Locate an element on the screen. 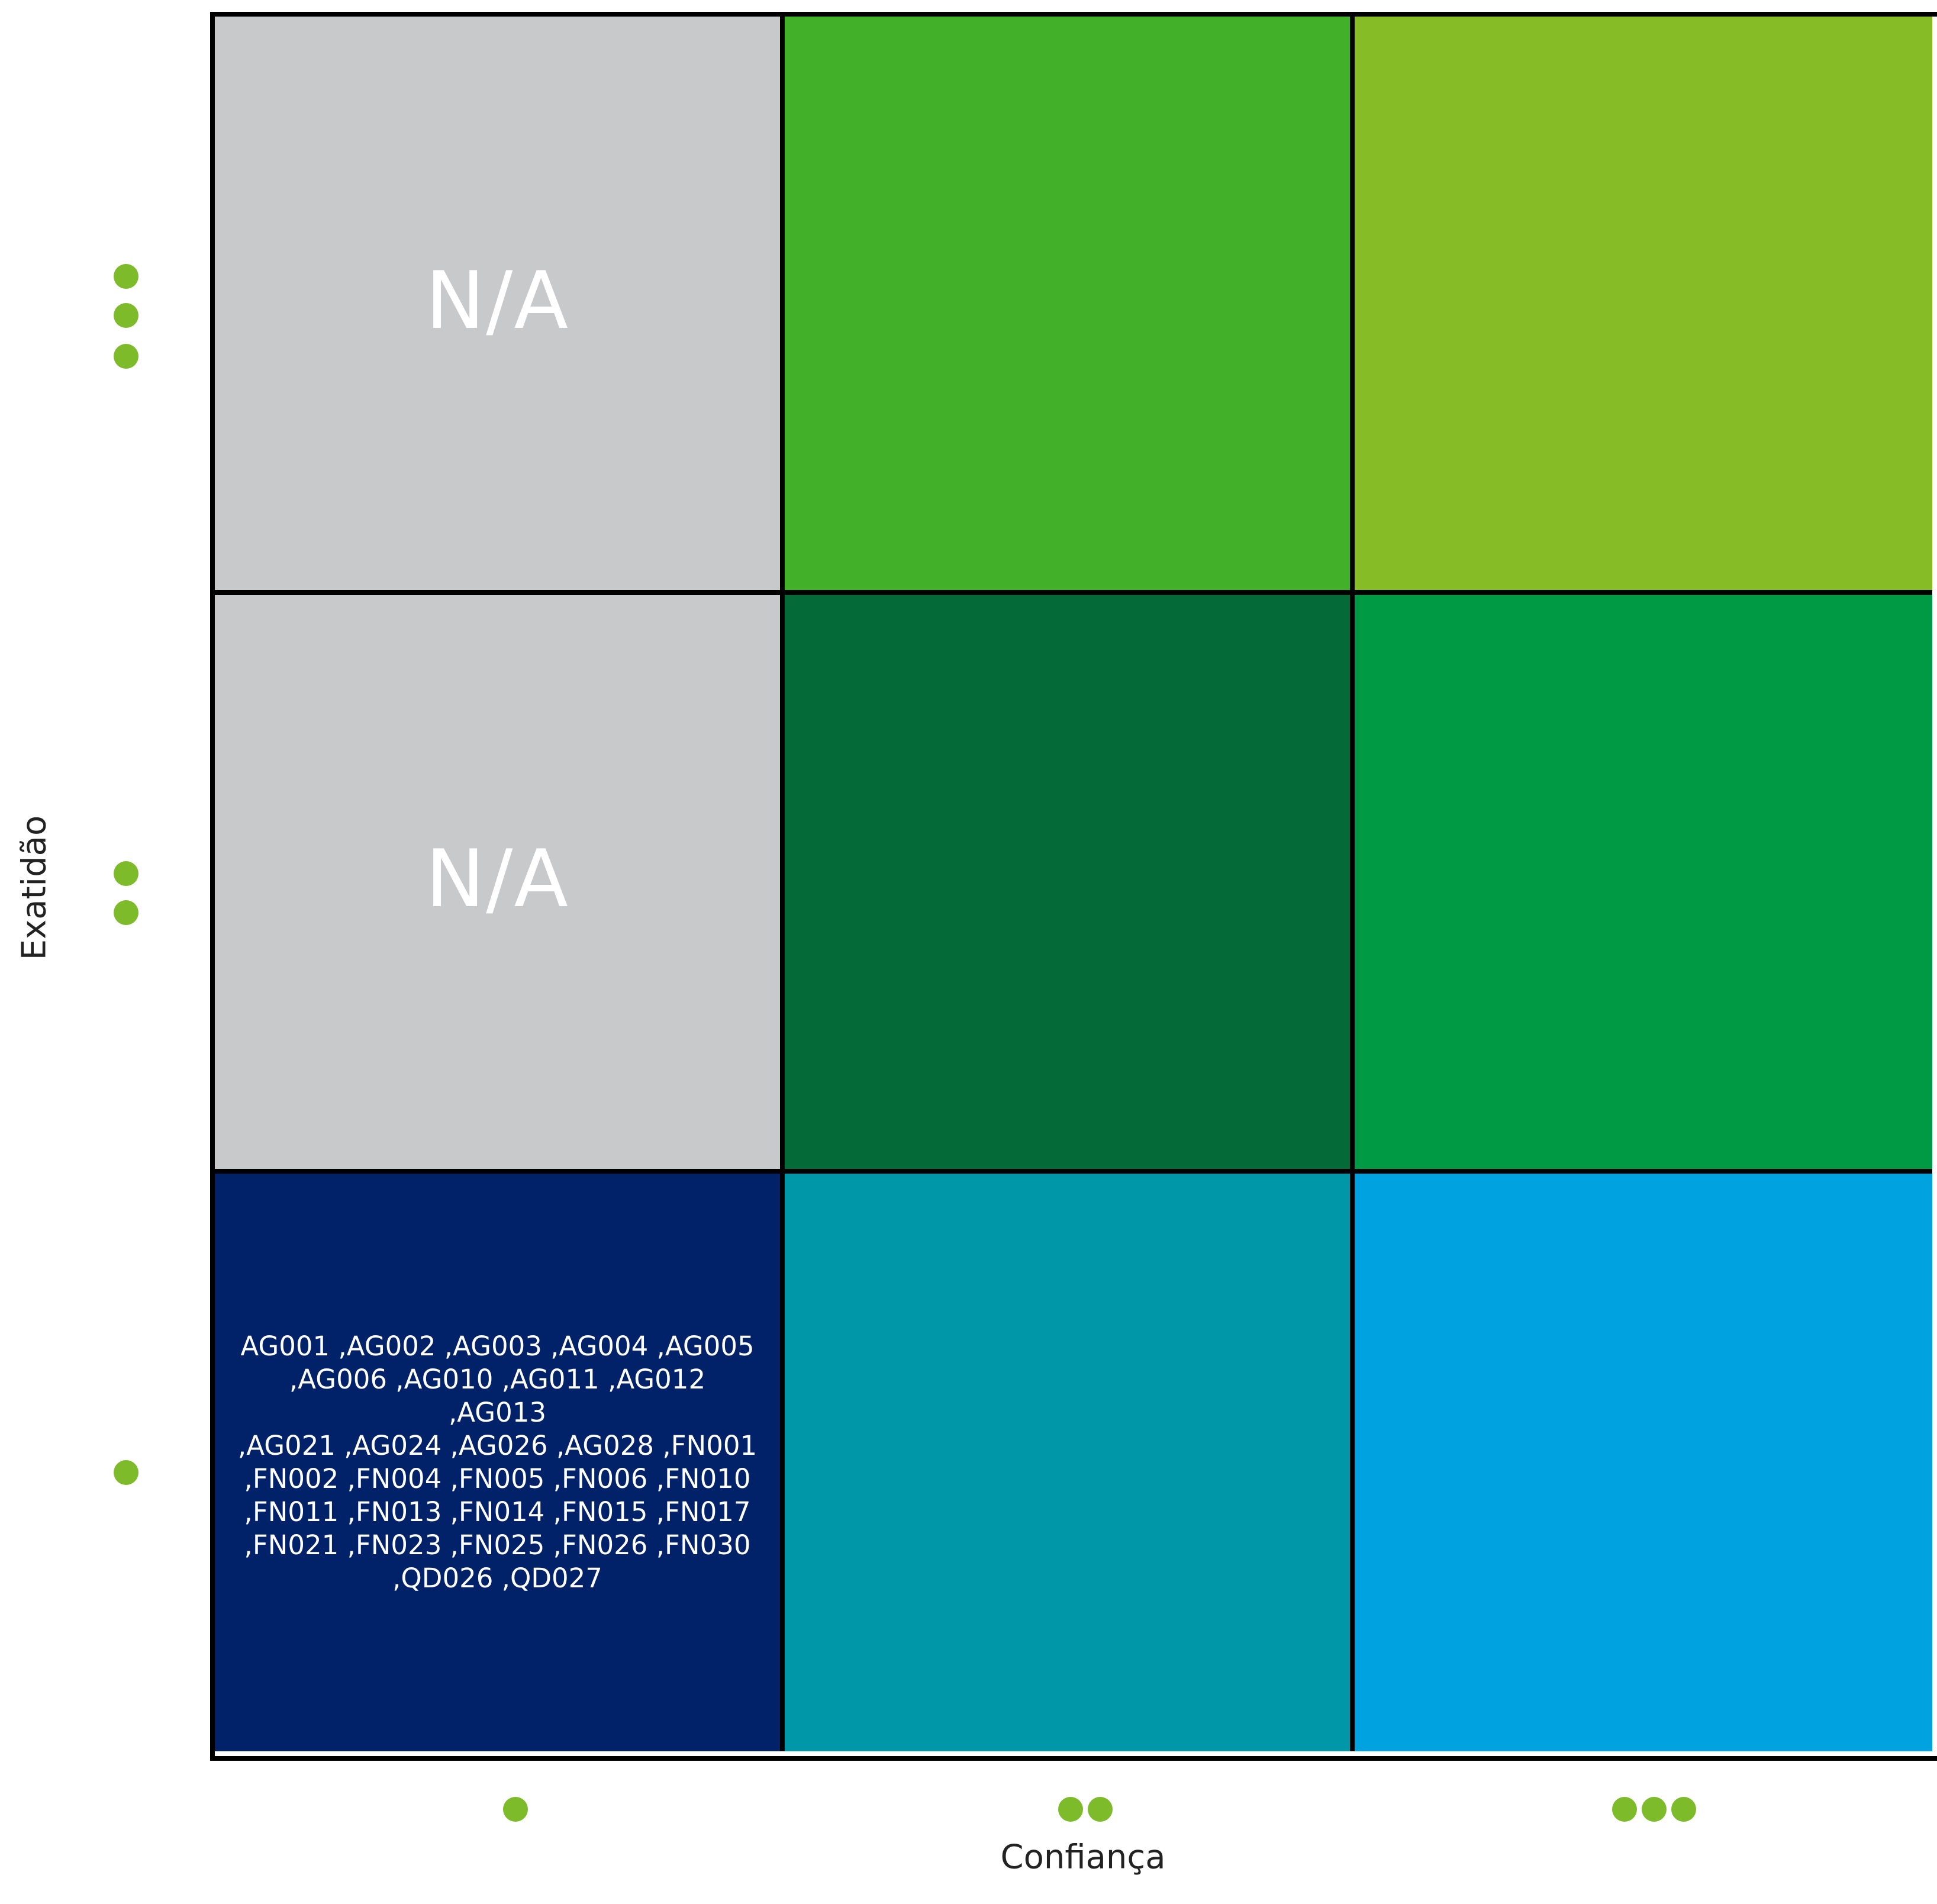 The height and width of the screenshot is (1904, 1937). matrix-cell-medium-accuracy-high-confidence is located at coordinates (1643, 884).